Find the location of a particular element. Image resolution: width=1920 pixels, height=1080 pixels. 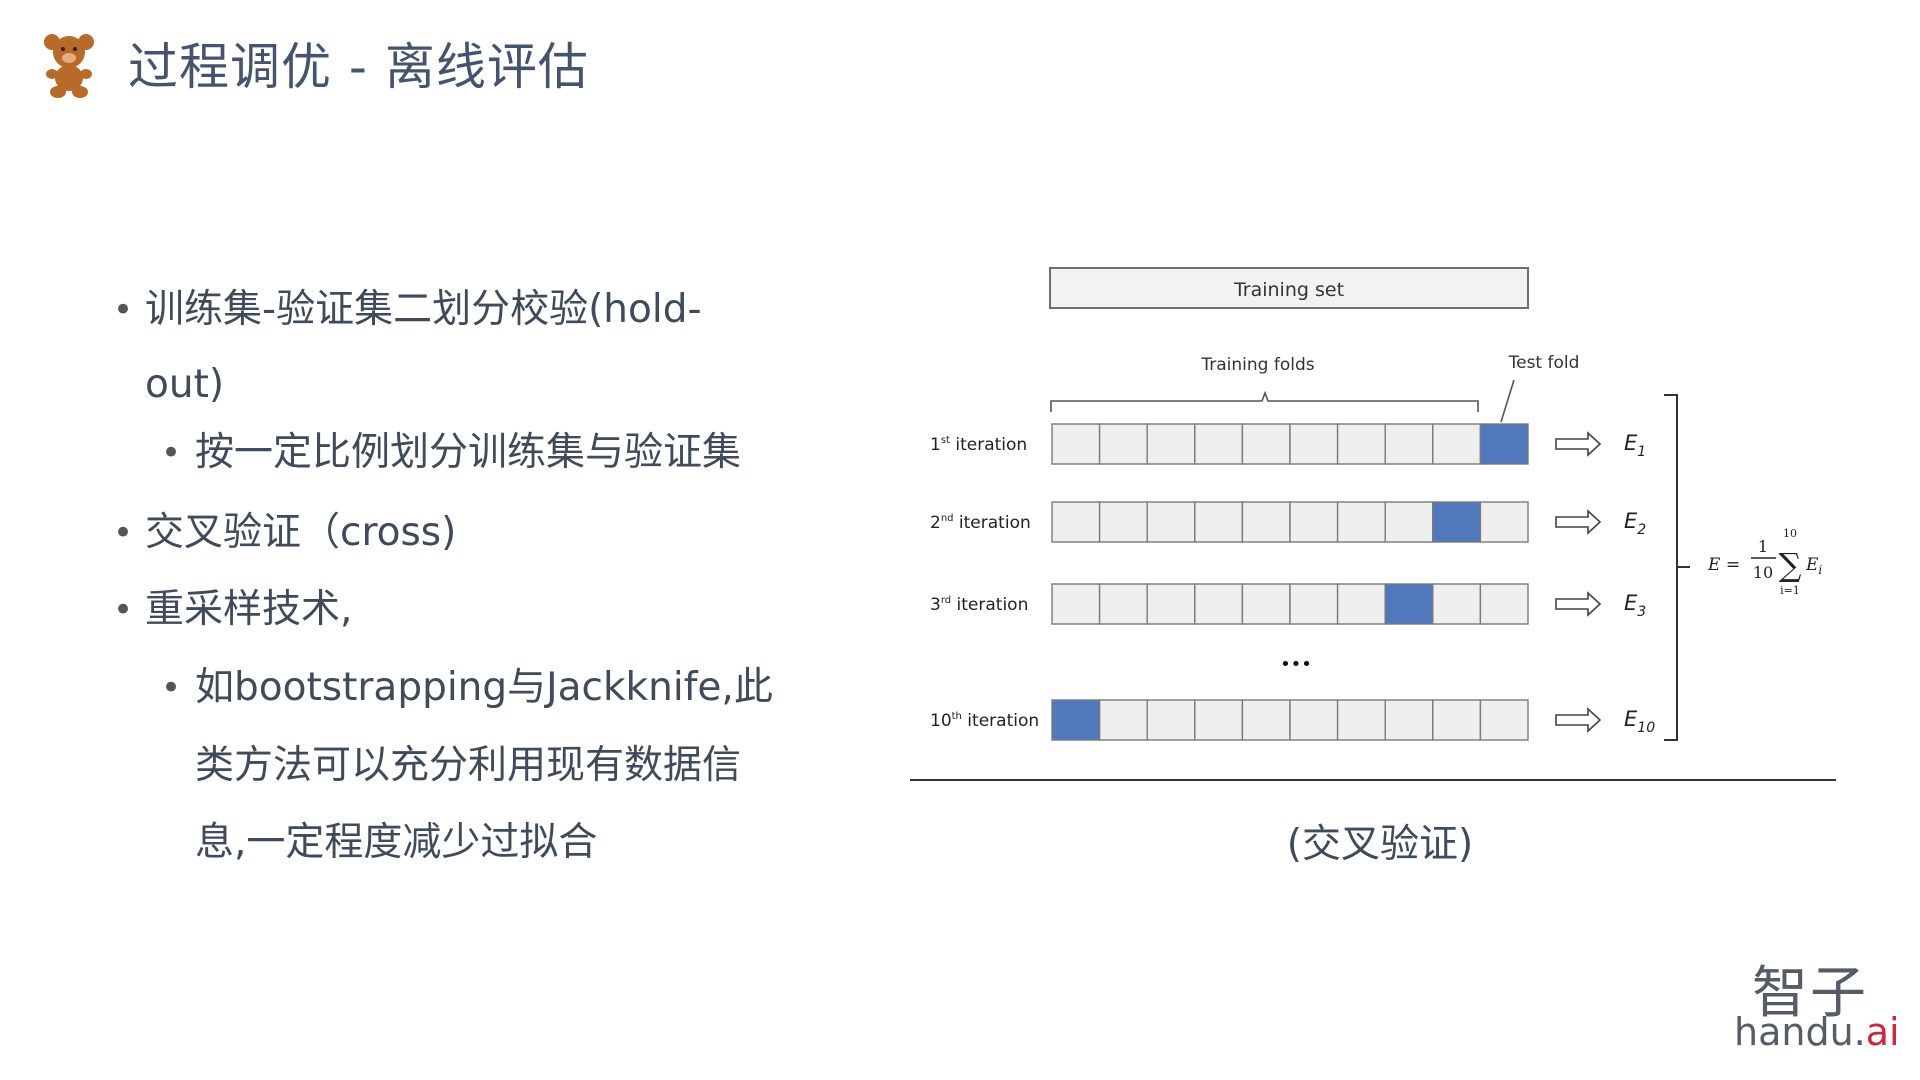

formula-sum-bottom: i=1 is located at coordinates (1790, 590).